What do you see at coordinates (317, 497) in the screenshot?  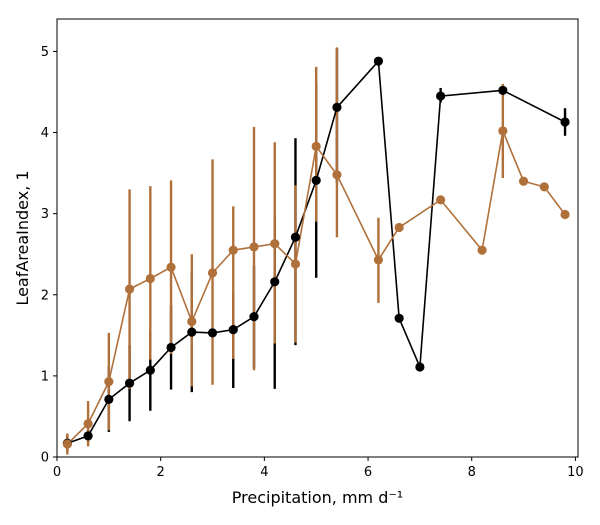 I see `x-axis-label: Precipitation, mm d⁻¹` at bounding box center [317, 497].